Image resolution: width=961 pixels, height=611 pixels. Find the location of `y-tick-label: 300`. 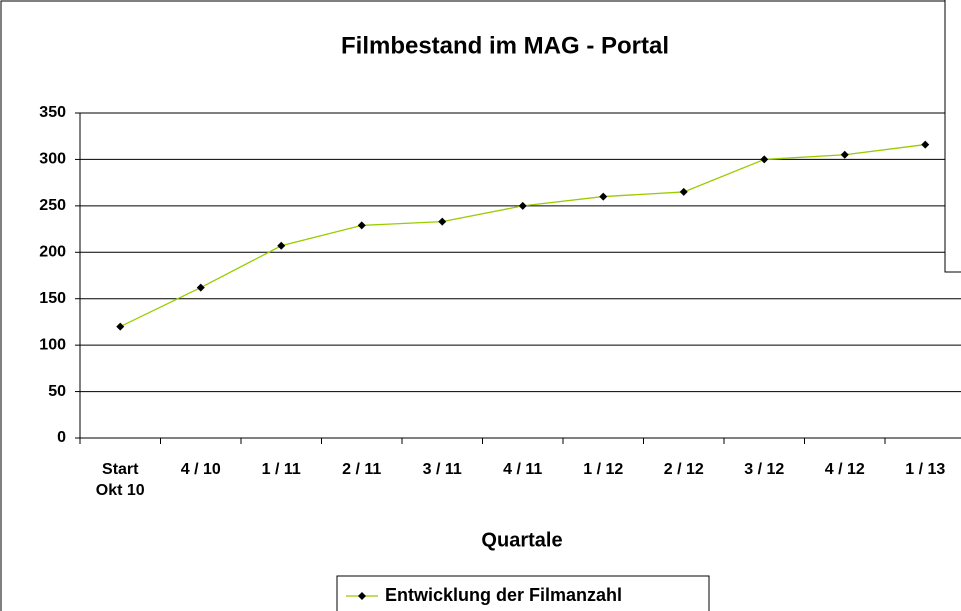

y-tick-label: 300 is located at coordinates (52, 159).